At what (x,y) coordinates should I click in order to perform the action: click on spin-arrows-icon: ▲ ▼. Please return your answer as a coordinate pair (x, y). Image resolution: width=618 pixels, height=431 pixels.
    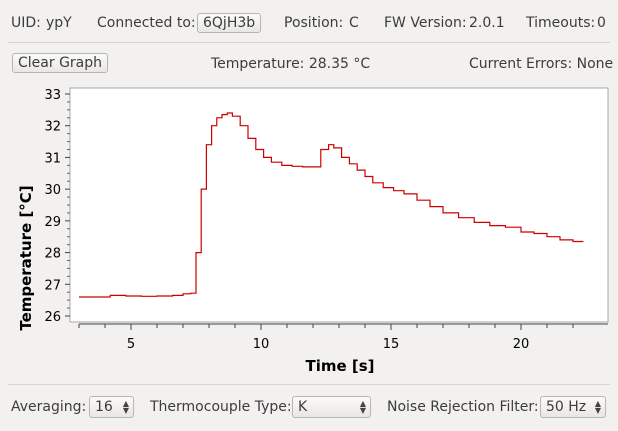
    Looking at the image, I should click on (125, 407).